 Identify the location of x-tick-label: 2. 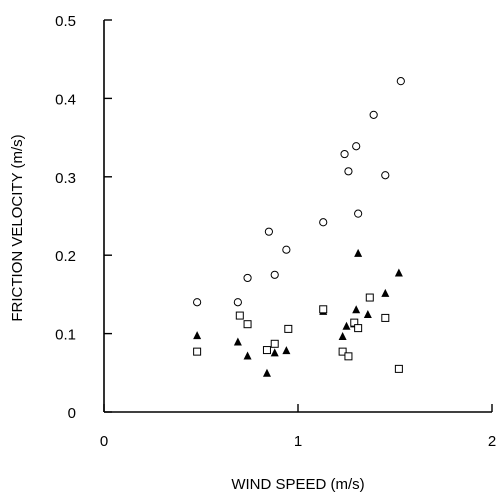
(492, 441).